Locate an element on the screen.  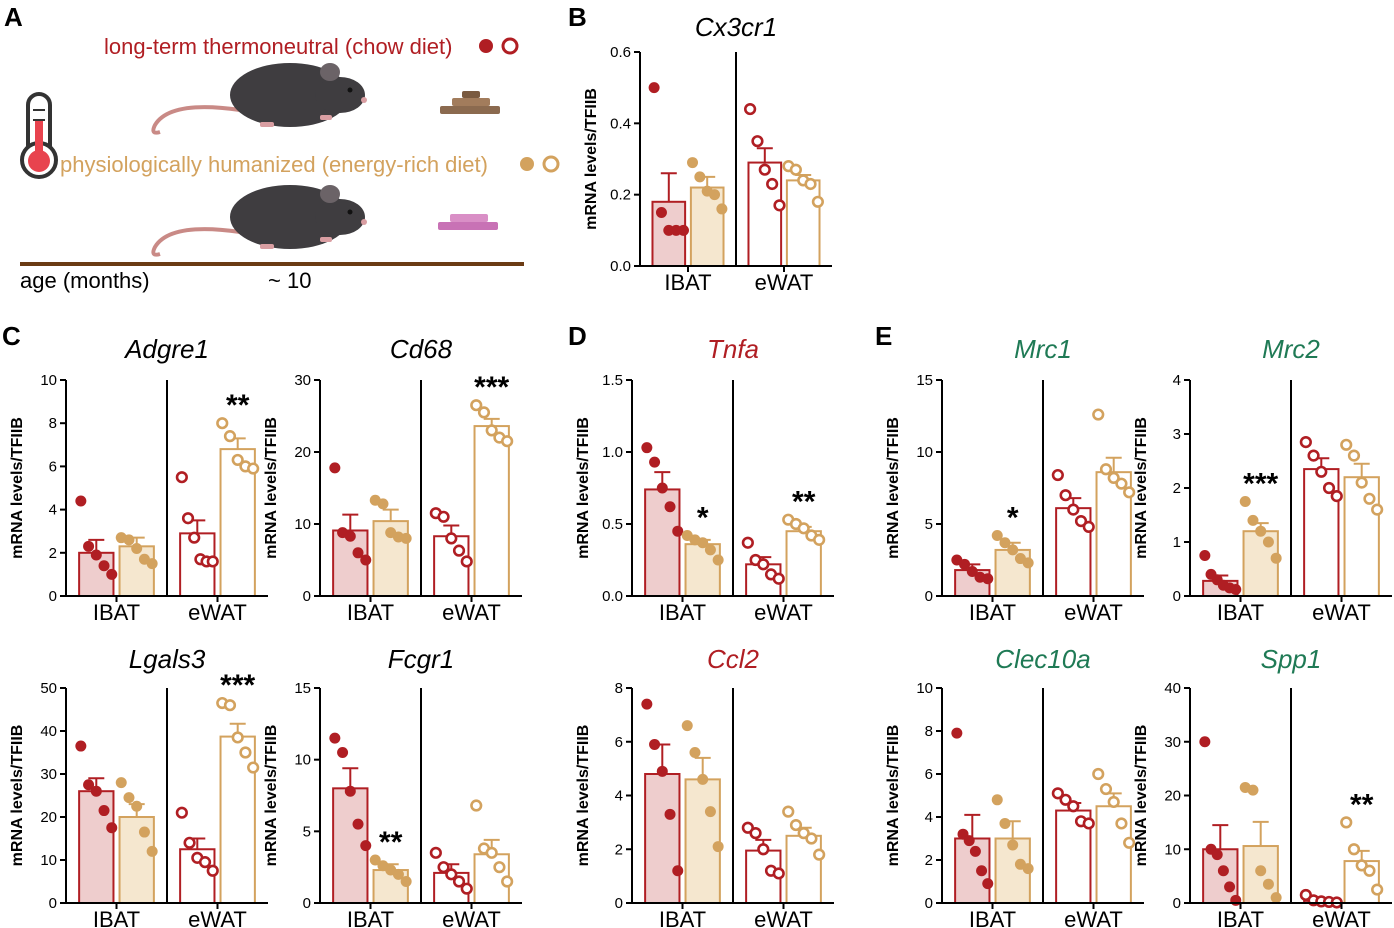
panel-label-a: A is located at coordinates (13, 17).